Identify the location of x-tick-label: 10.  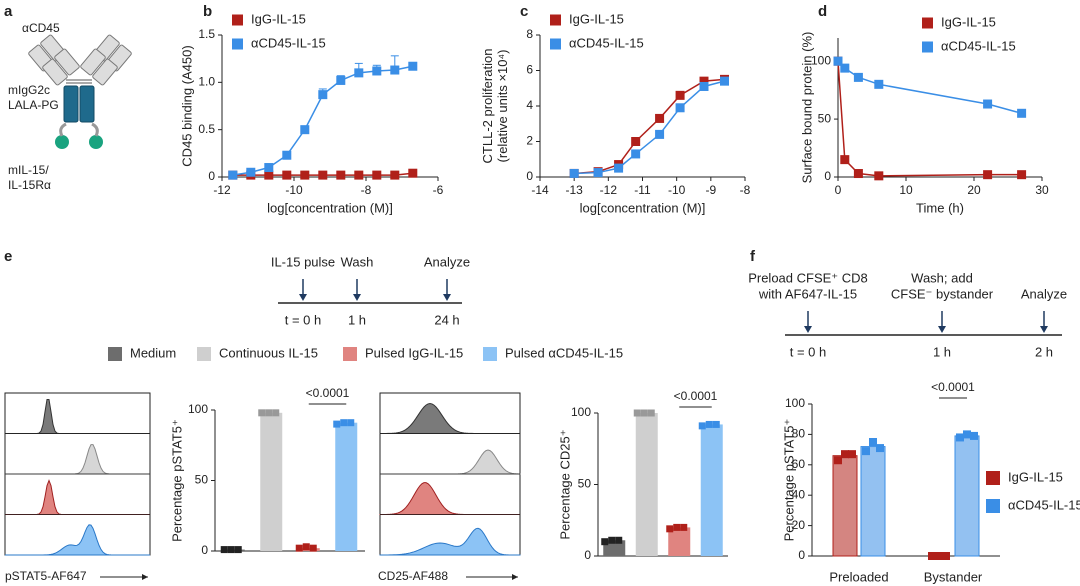
(906, 190).